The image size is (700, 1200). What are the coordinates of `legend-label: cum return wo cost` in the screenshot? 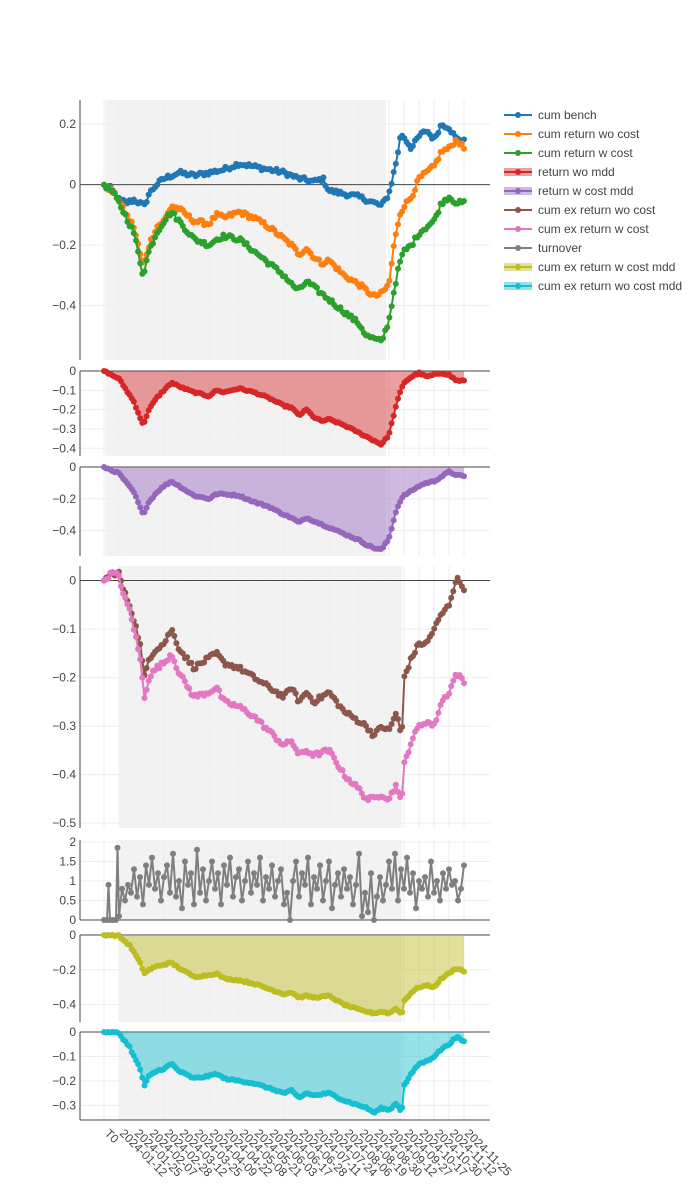 It's located at (589, 134).